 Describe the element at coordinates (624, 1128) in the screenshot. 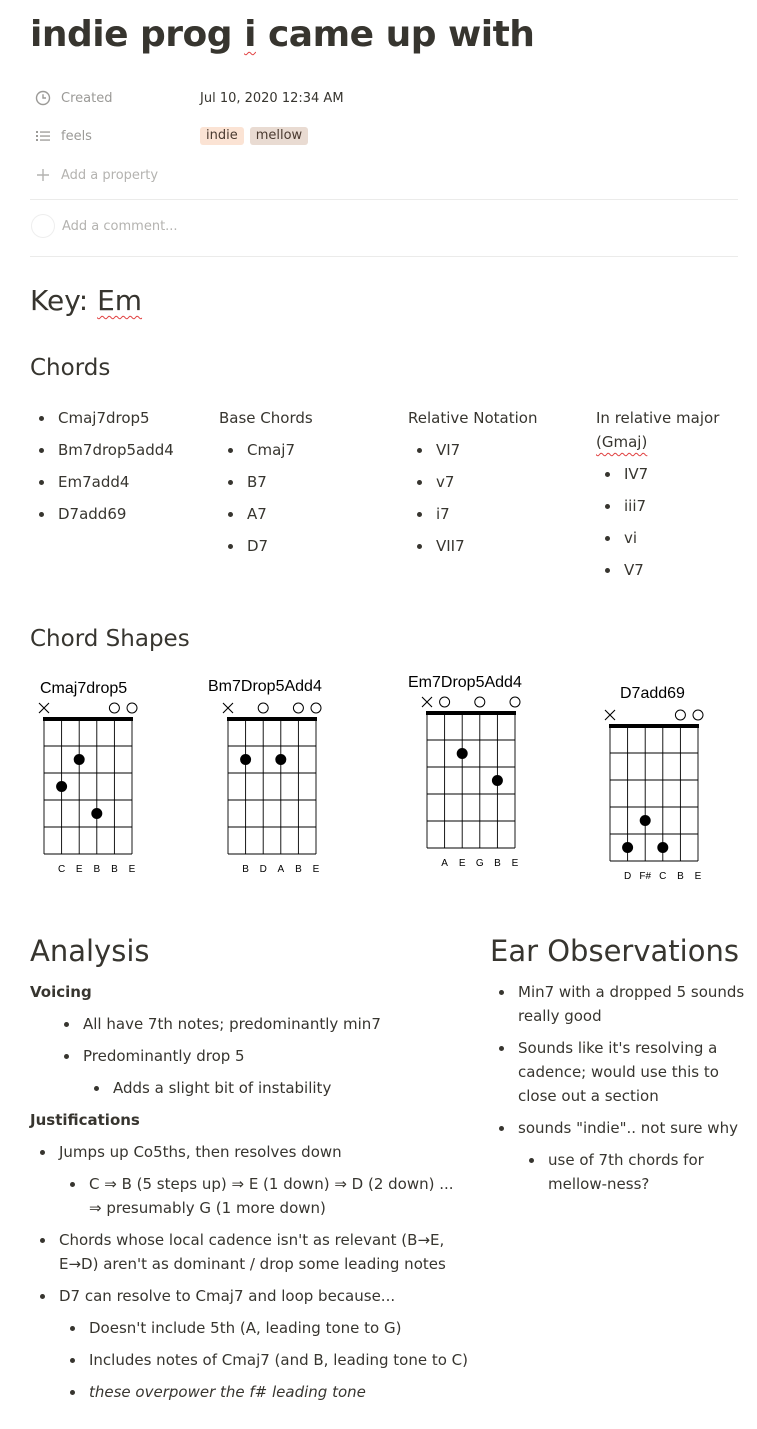

I see `list-item: sounds "indie".. not sure why` at that location.